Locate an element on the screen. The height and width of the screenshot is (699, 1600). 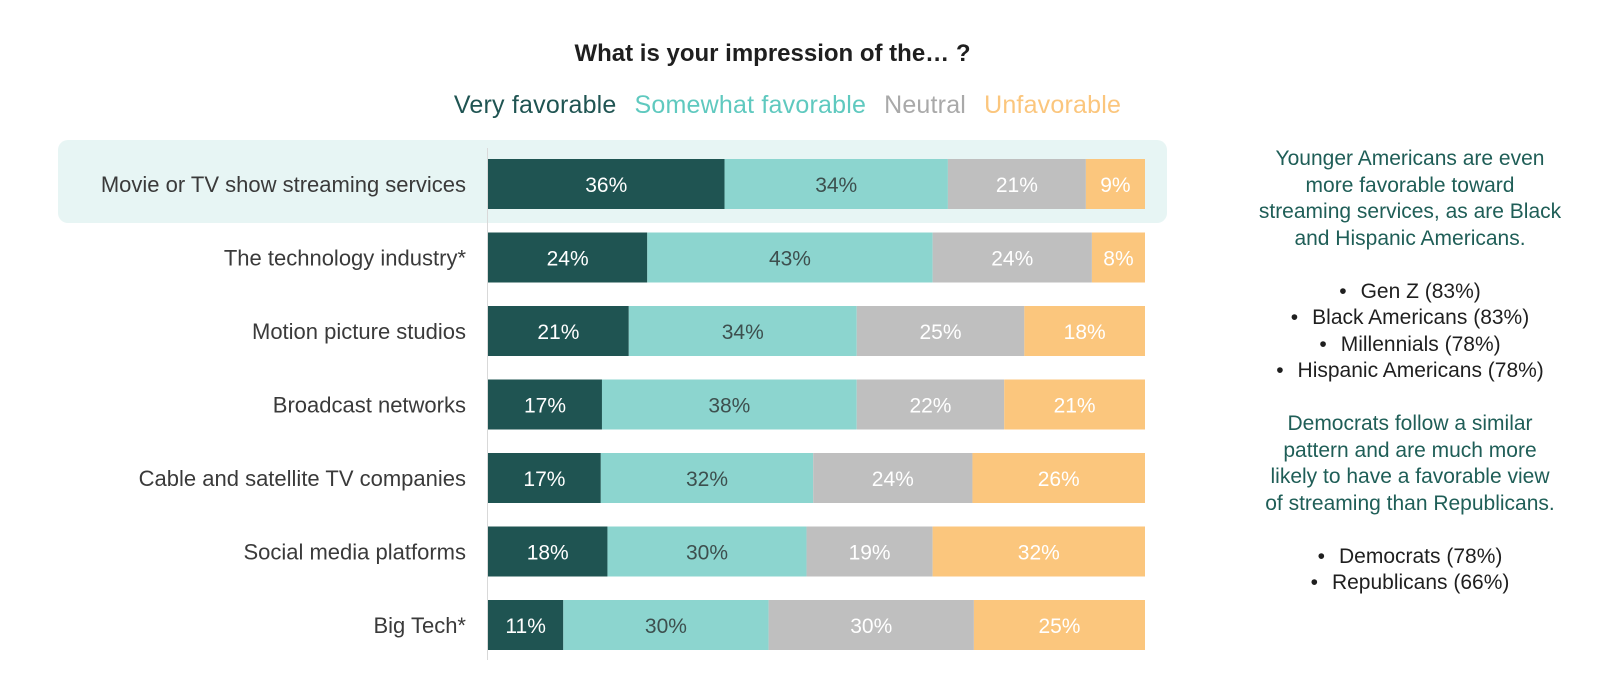
bar-segment-neutral-broadcast-networks is located at coordinates (930, 404).